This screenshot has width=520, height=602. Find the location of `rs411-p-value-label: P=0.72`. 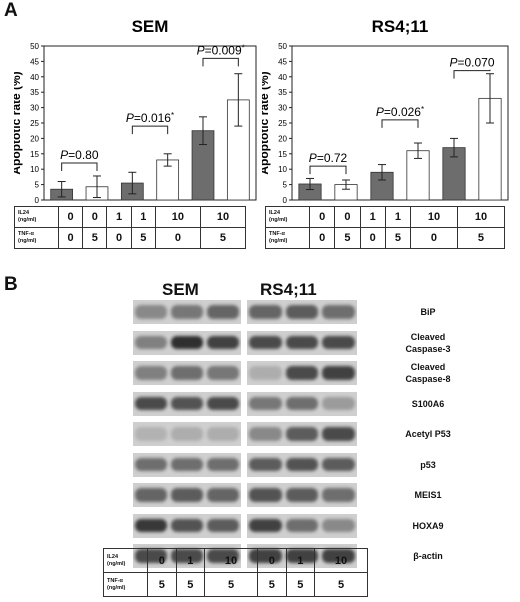

rs411-p-value-label: P=0.72 is located at coordinates (328, 158).